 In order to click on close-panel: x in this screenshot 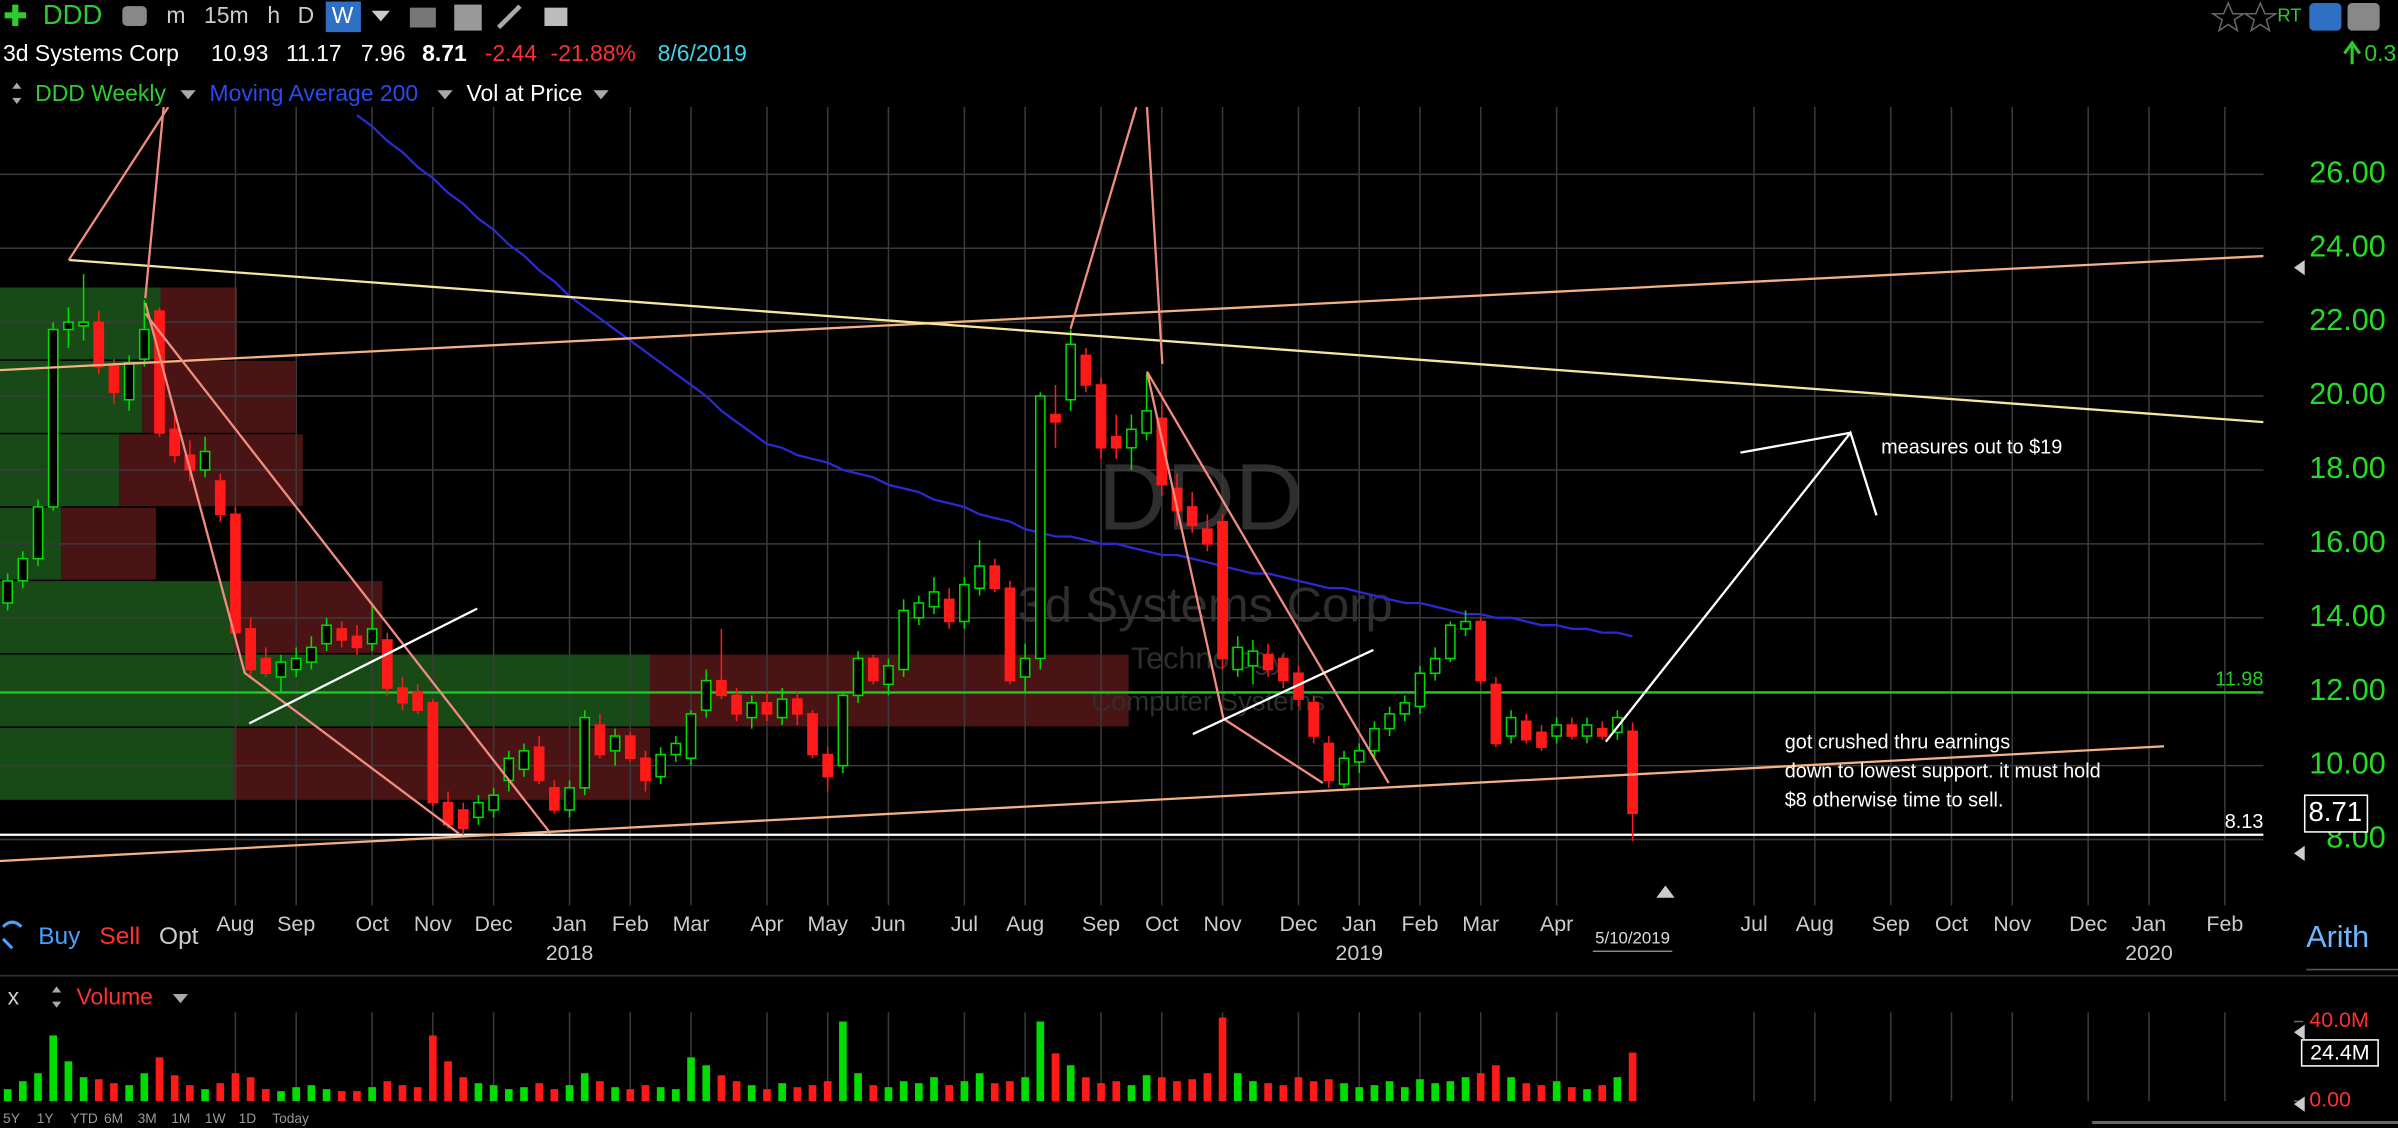, I will do `click(14, 997)`.